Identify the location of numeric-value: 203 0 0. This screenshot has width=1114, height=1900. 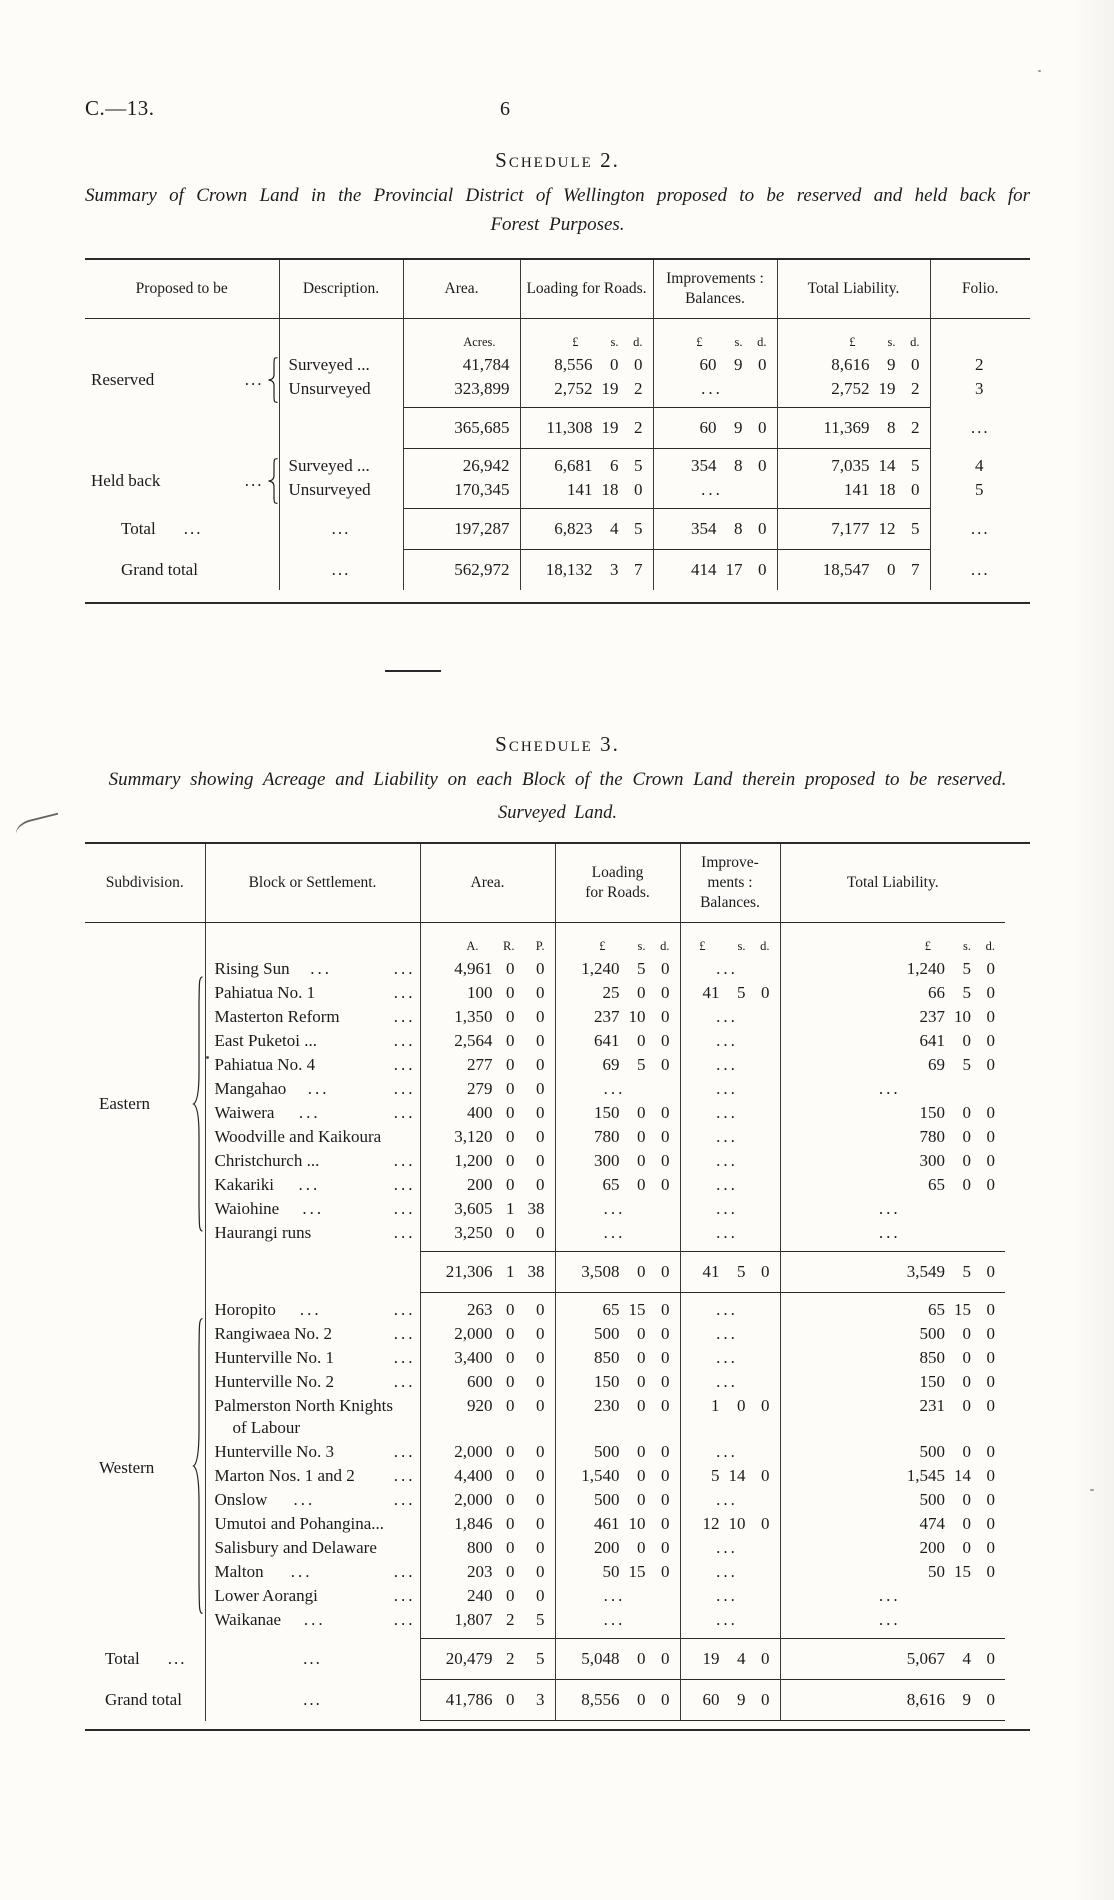
(488, 1572).